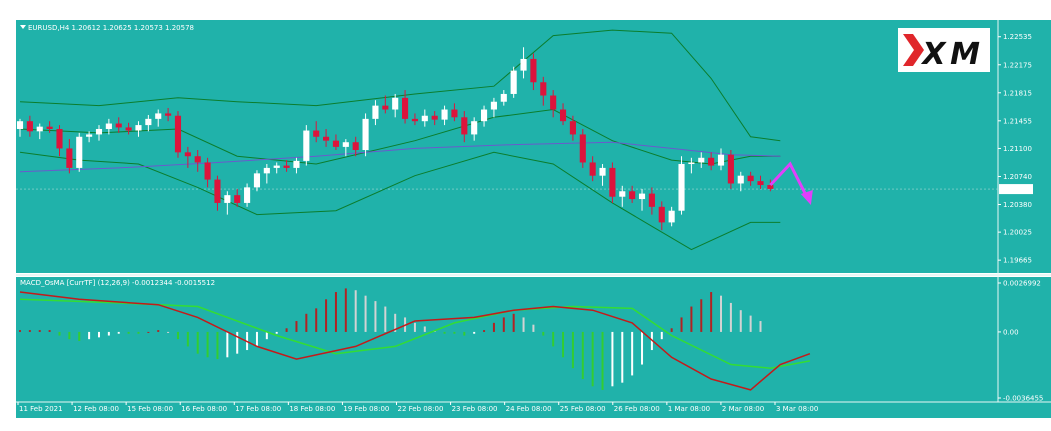 This screenshot has height=431, width=1051. I want to click on time-tick-label: 18 Feb 08:00, so click(312, 409).